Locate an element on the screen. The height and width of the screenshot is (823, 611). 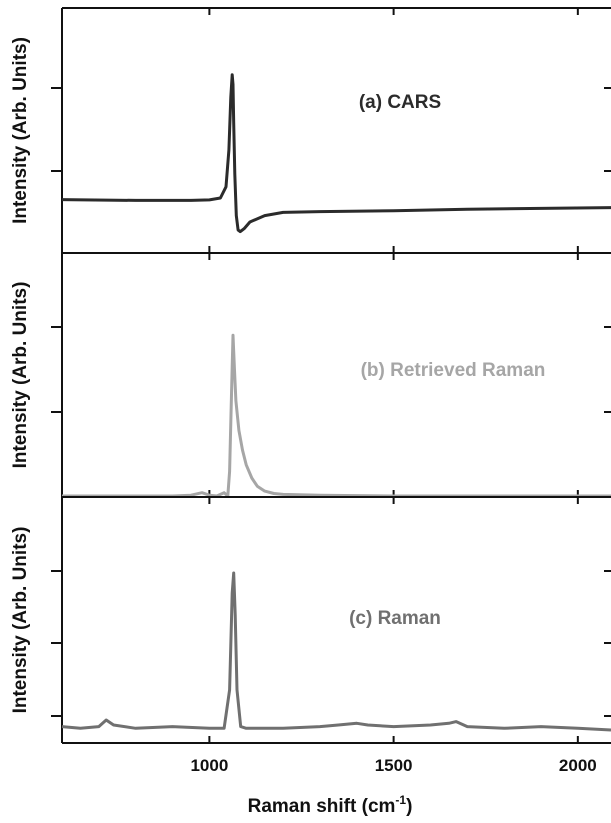
x-axis-title-main: Raman shift (cm is located at coordinates (322, 806).